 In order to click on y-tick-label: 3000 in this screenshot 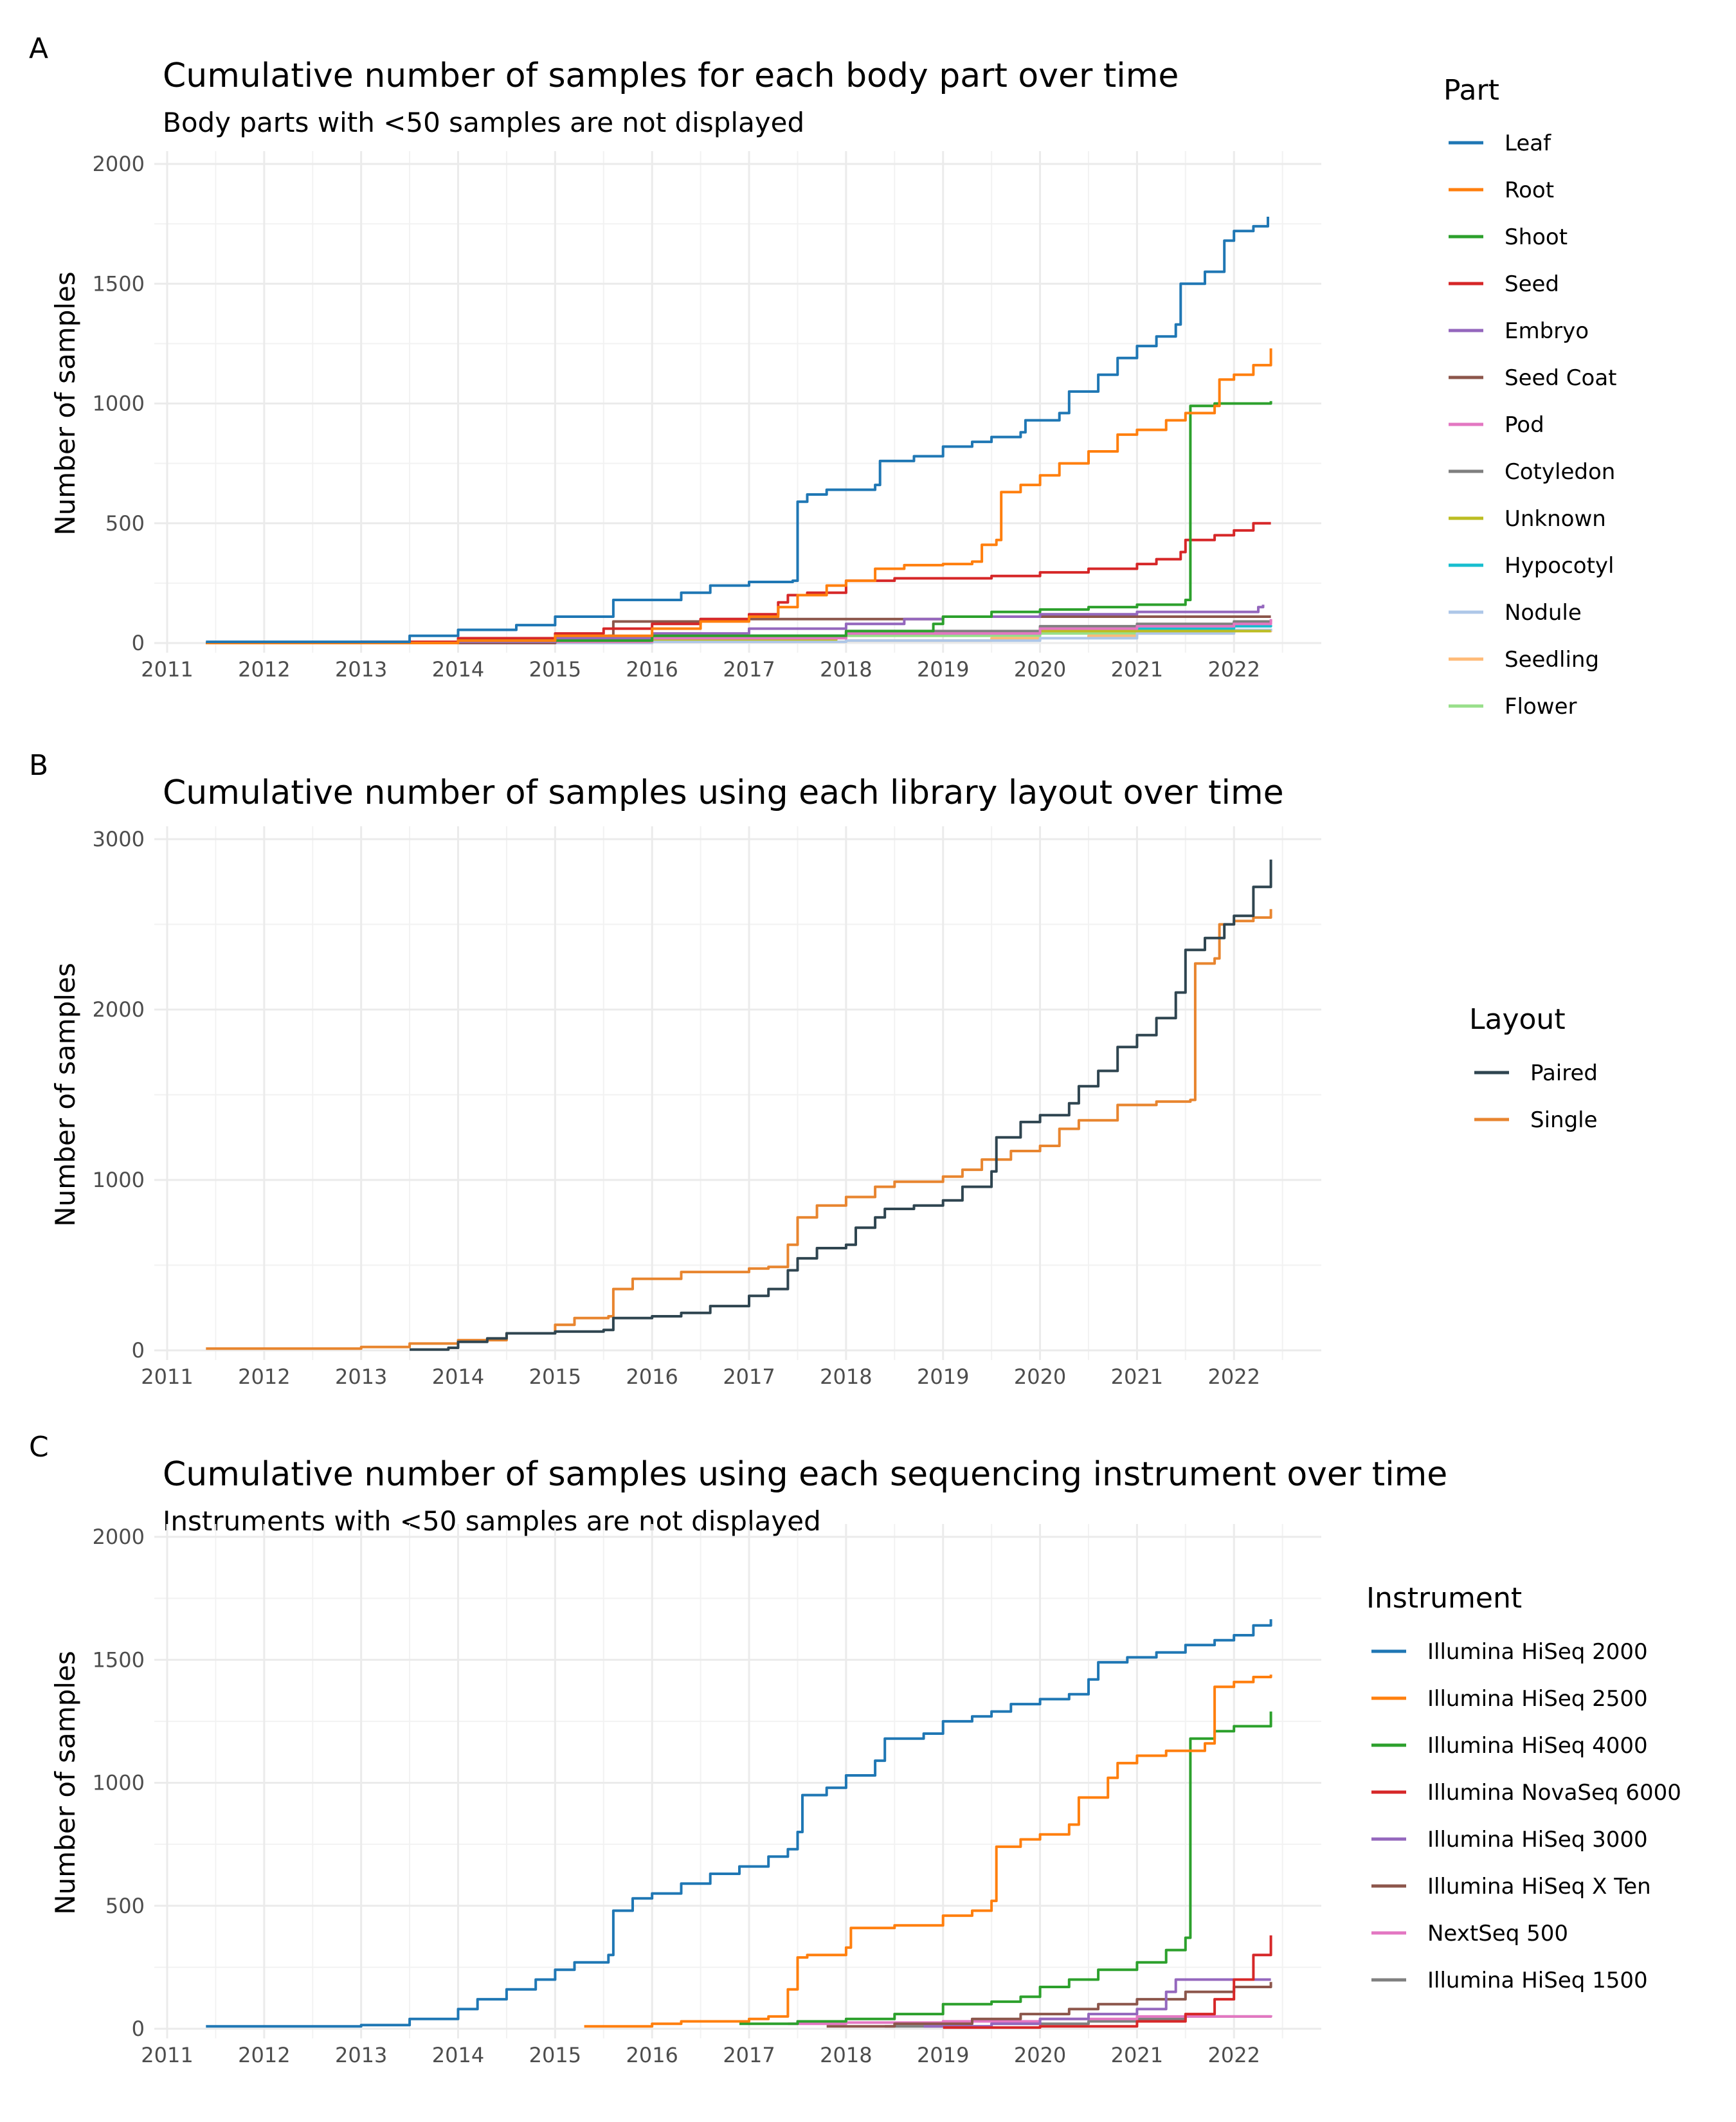, I will do `click(119, 839)`.